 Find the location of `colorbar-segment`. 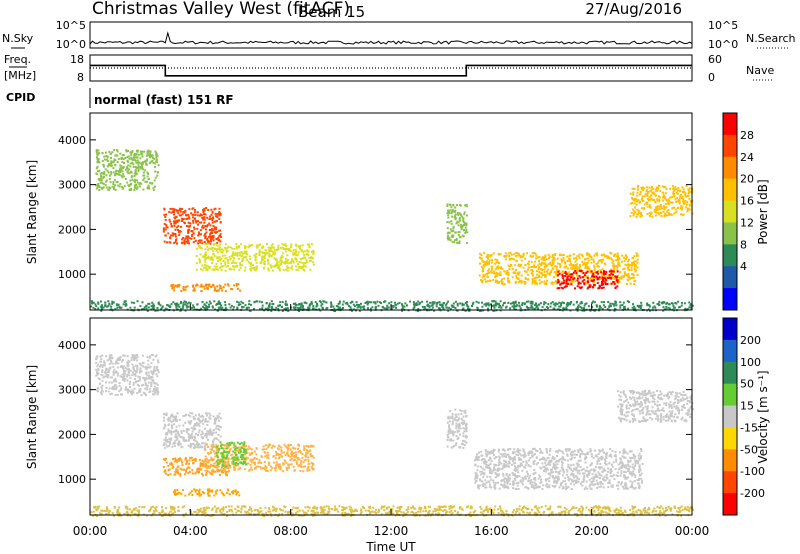

colorbar-segment is located at coordinates (730, 146).